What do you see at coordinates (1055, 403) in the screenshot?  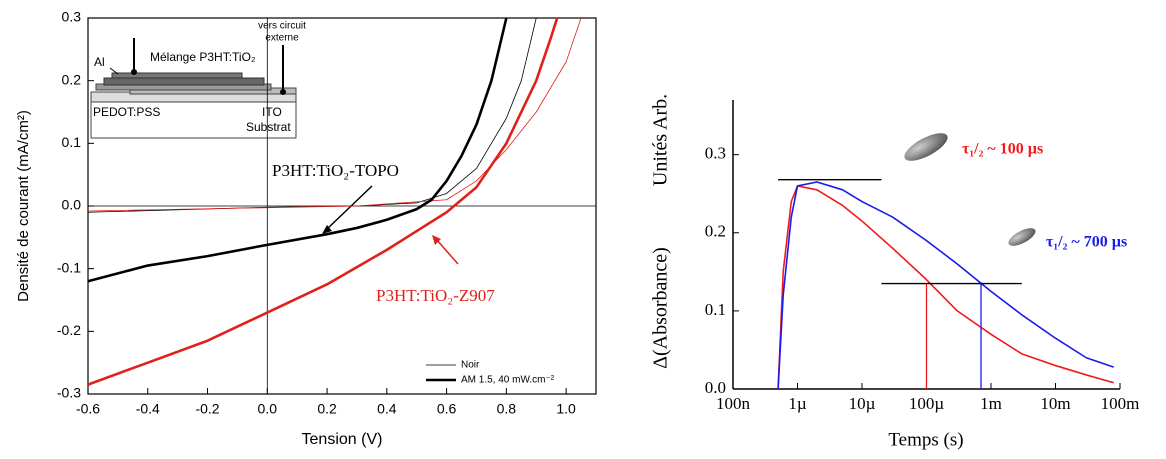 I see `x-tick-label: 10m` at bounding box center [1055, 403].